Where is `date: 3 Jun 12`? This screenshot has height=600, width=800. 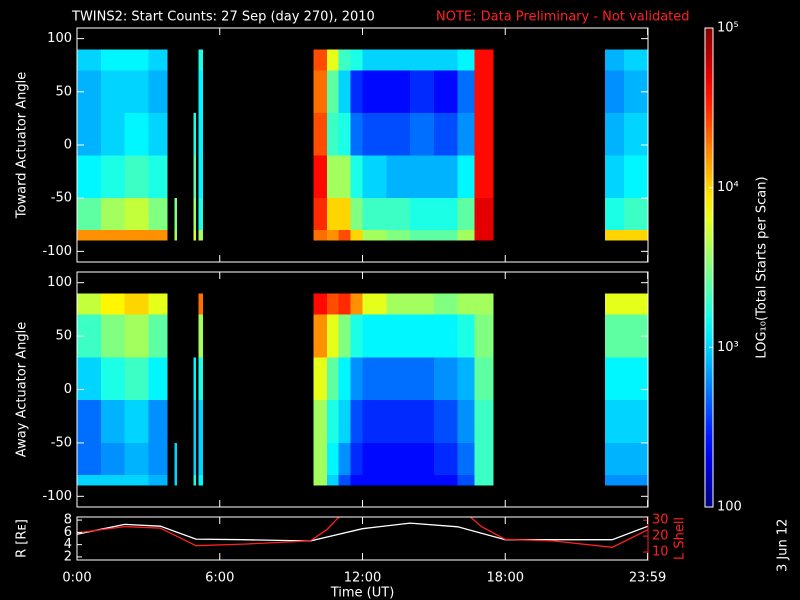 date: 3 Jun 12 is located at coordinates (783, 545).